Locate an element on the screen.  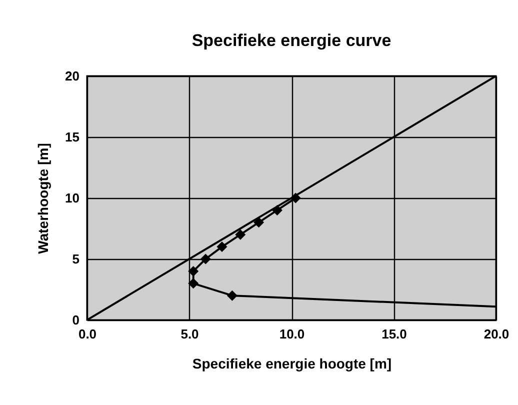
chart-title: Specifieke energie curve is located at coordinates (292, 40).